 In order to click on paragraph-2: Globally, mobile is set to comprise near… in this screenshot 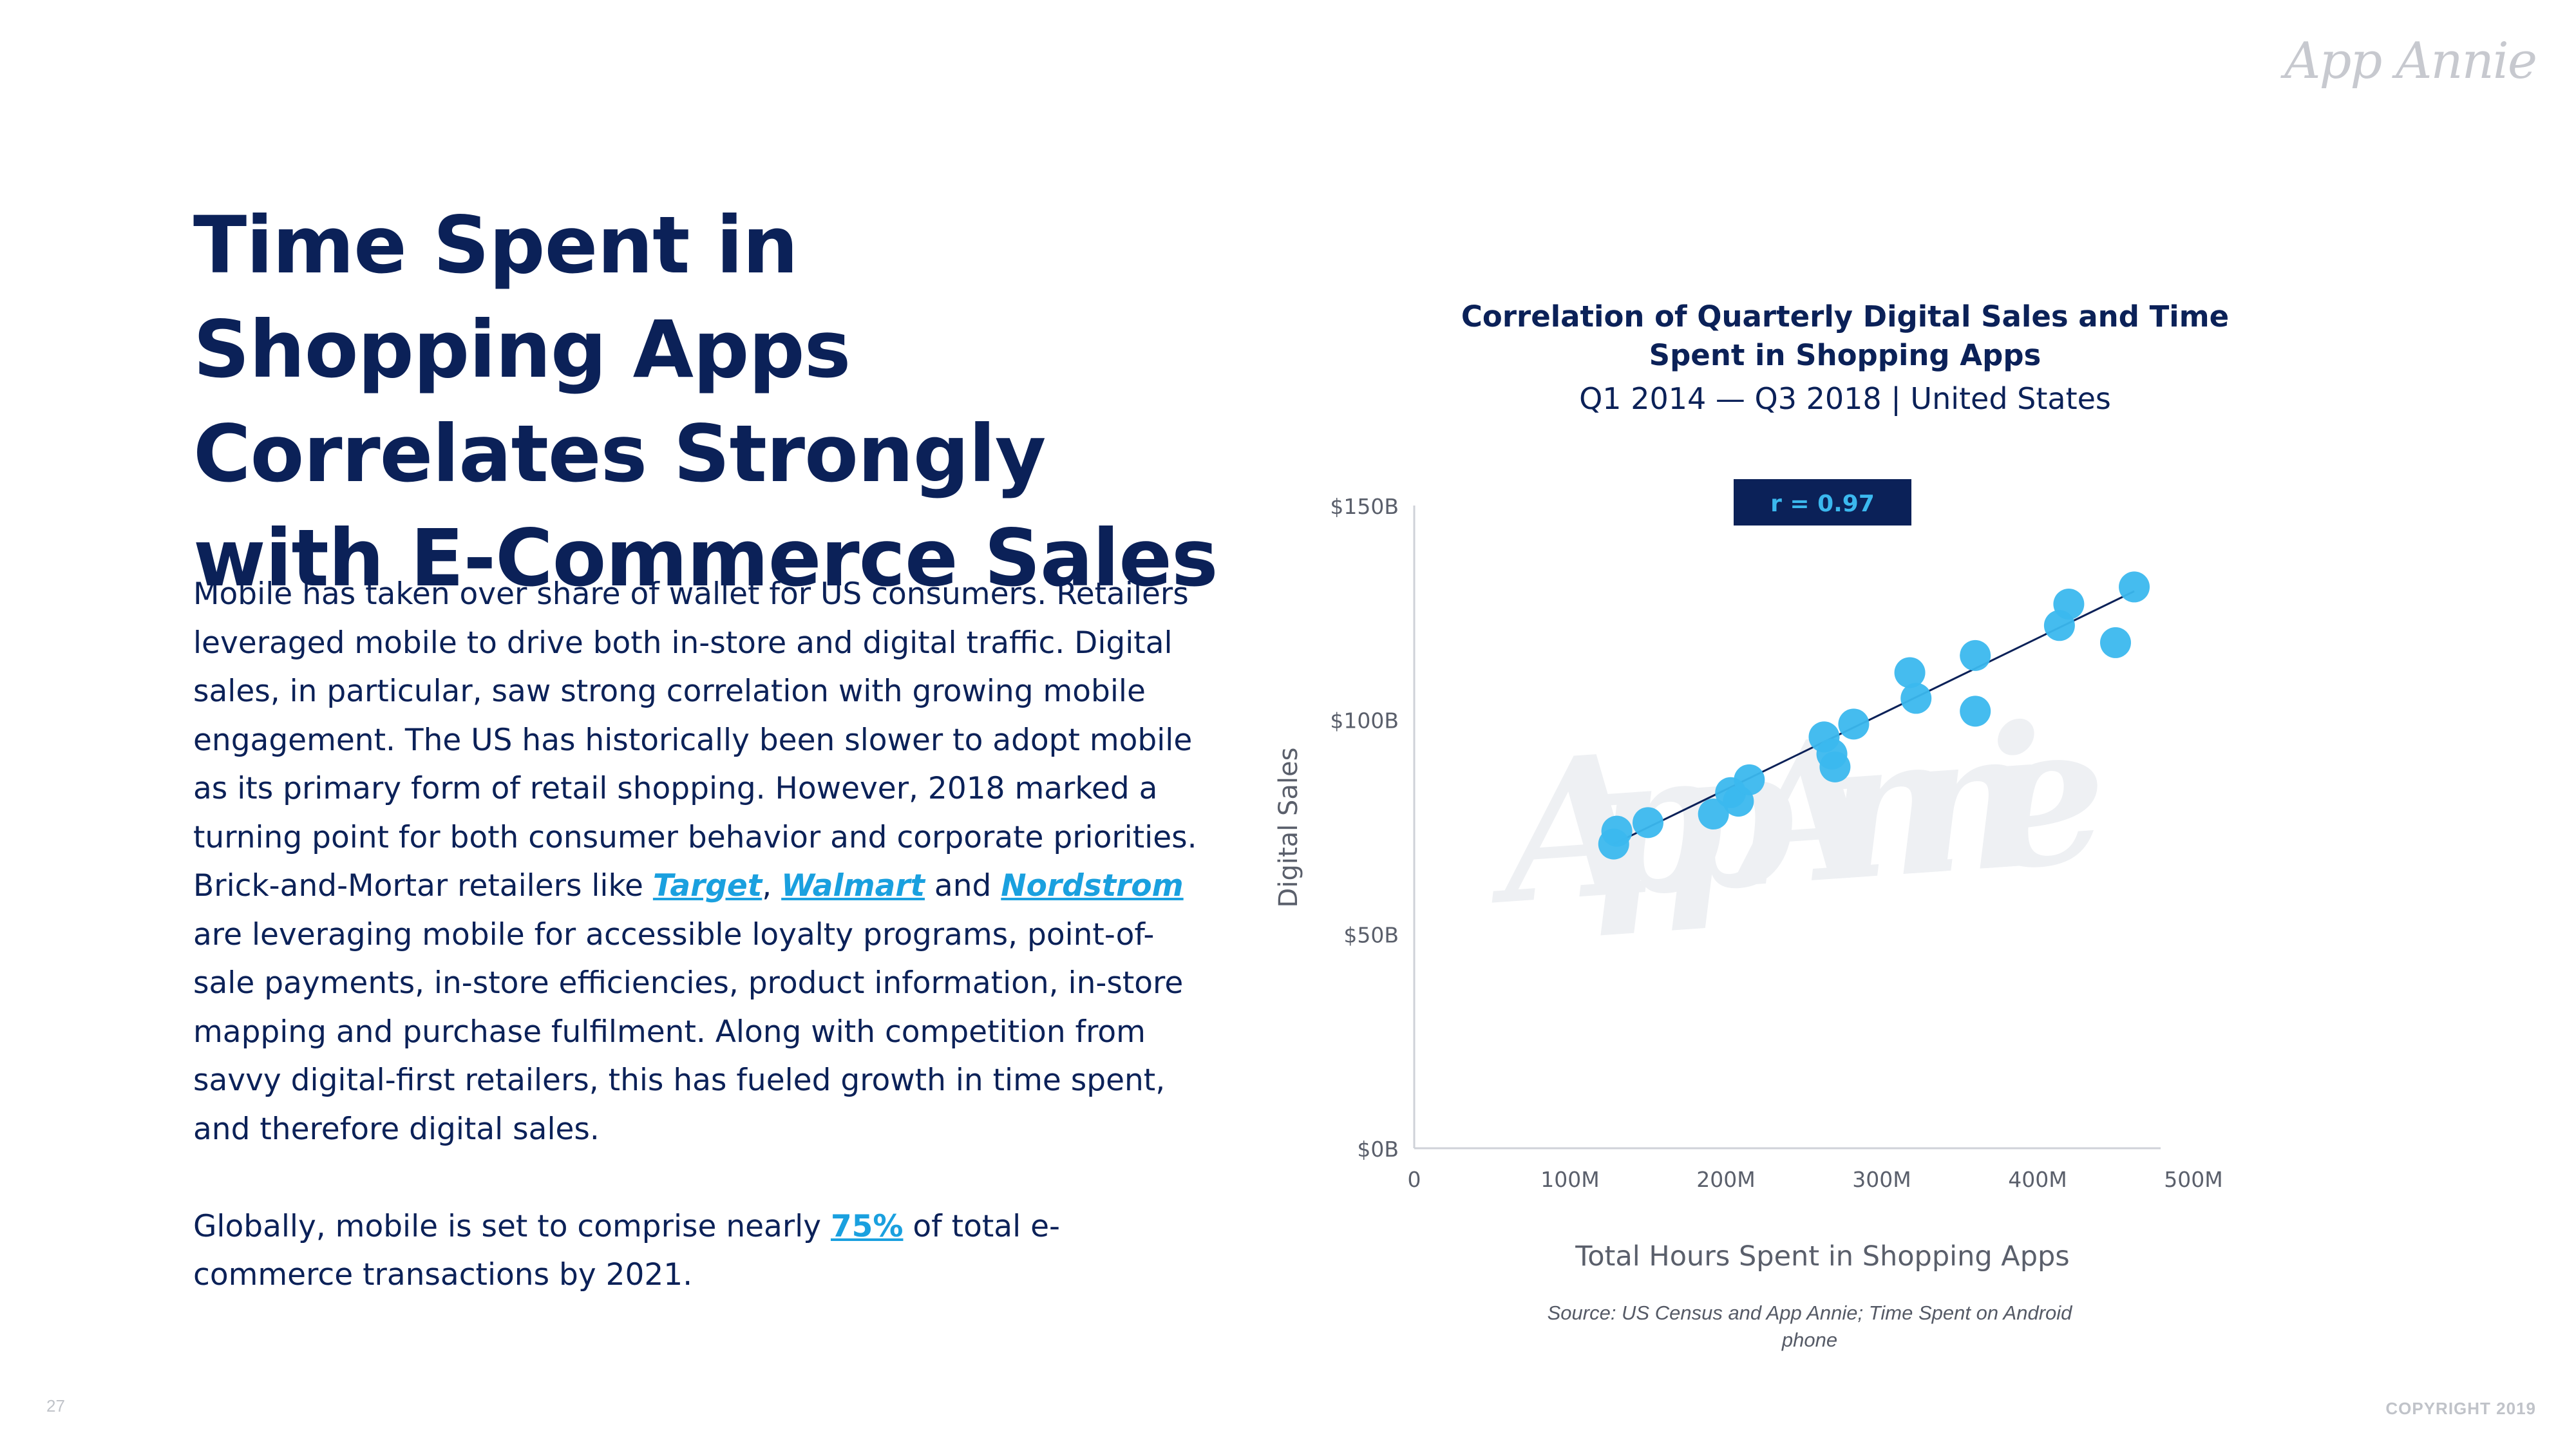, I will do `click(695, 1251)`.